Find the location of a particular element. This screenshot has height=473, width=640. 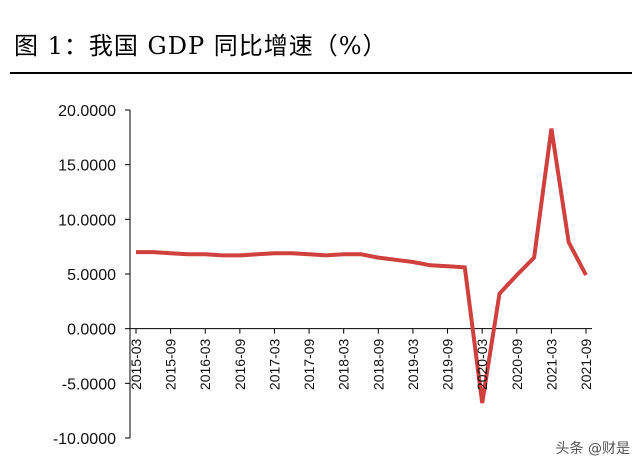

y-tick-label: 10.0000 is located at coordinates (87, 220).